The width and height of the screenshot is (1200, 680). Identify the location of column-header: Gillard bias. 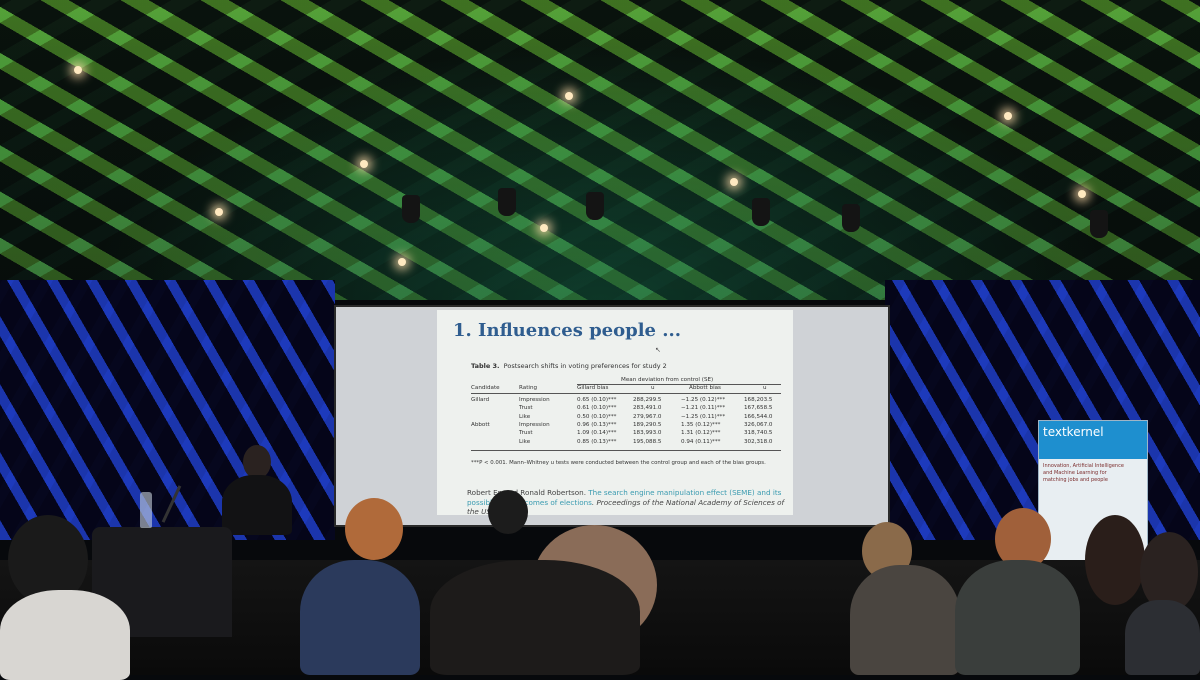
(593, 388).